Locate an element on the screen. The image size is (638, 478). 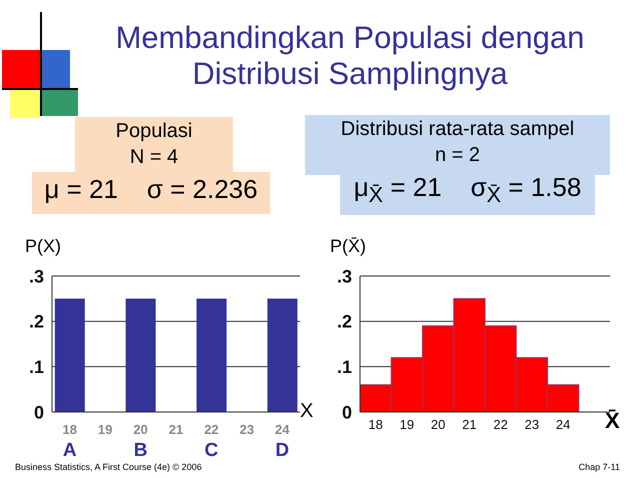
text: B is located at coordinates (141, 450).